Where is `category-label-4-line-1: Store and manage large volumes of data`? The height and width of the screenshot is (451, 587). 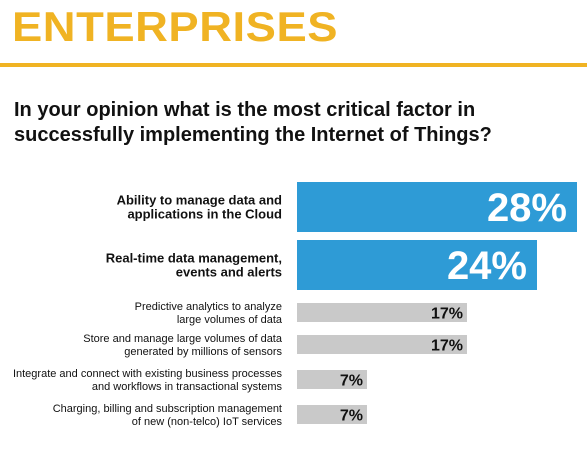
category-label-4-line-1: Store and manage large volumes of data is located at coordinates (183, 339).